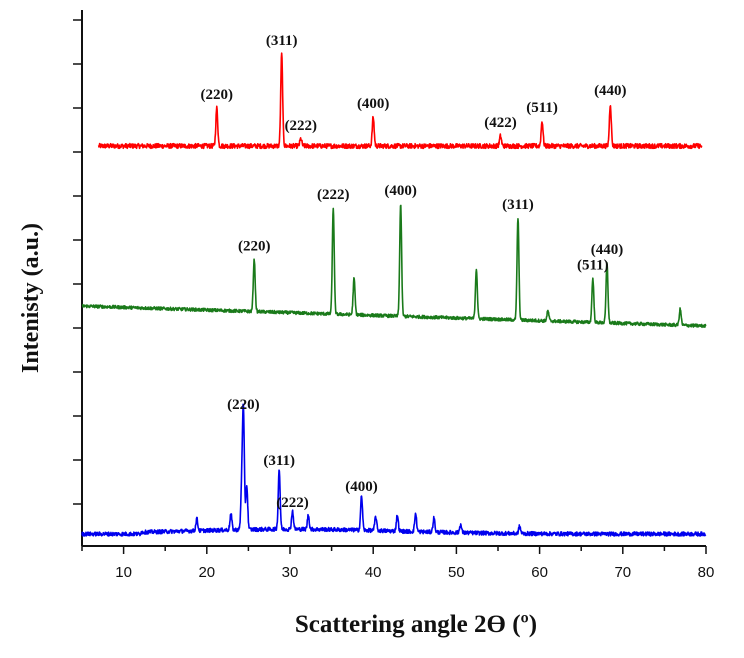 This screenshot has height=658, width=744. Describe the element at coordinates (456, 572) in the screenshot. I see `x-tick-label: 50` at that location.